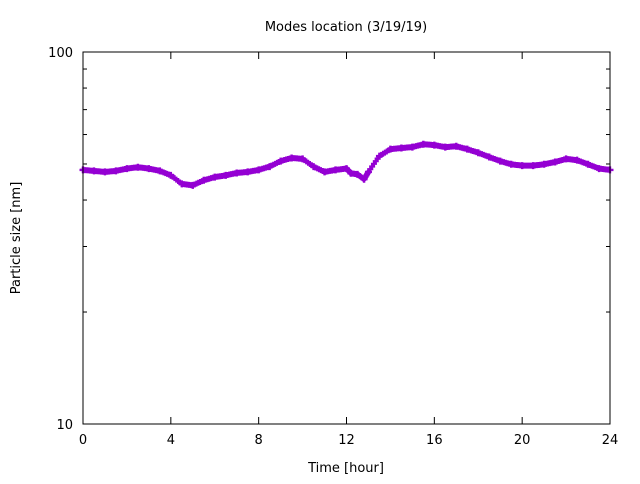  Describe the element at coordinates (16, 238) in the screenshot. I see `y-axis-label: Particle size [nm]` at that location.